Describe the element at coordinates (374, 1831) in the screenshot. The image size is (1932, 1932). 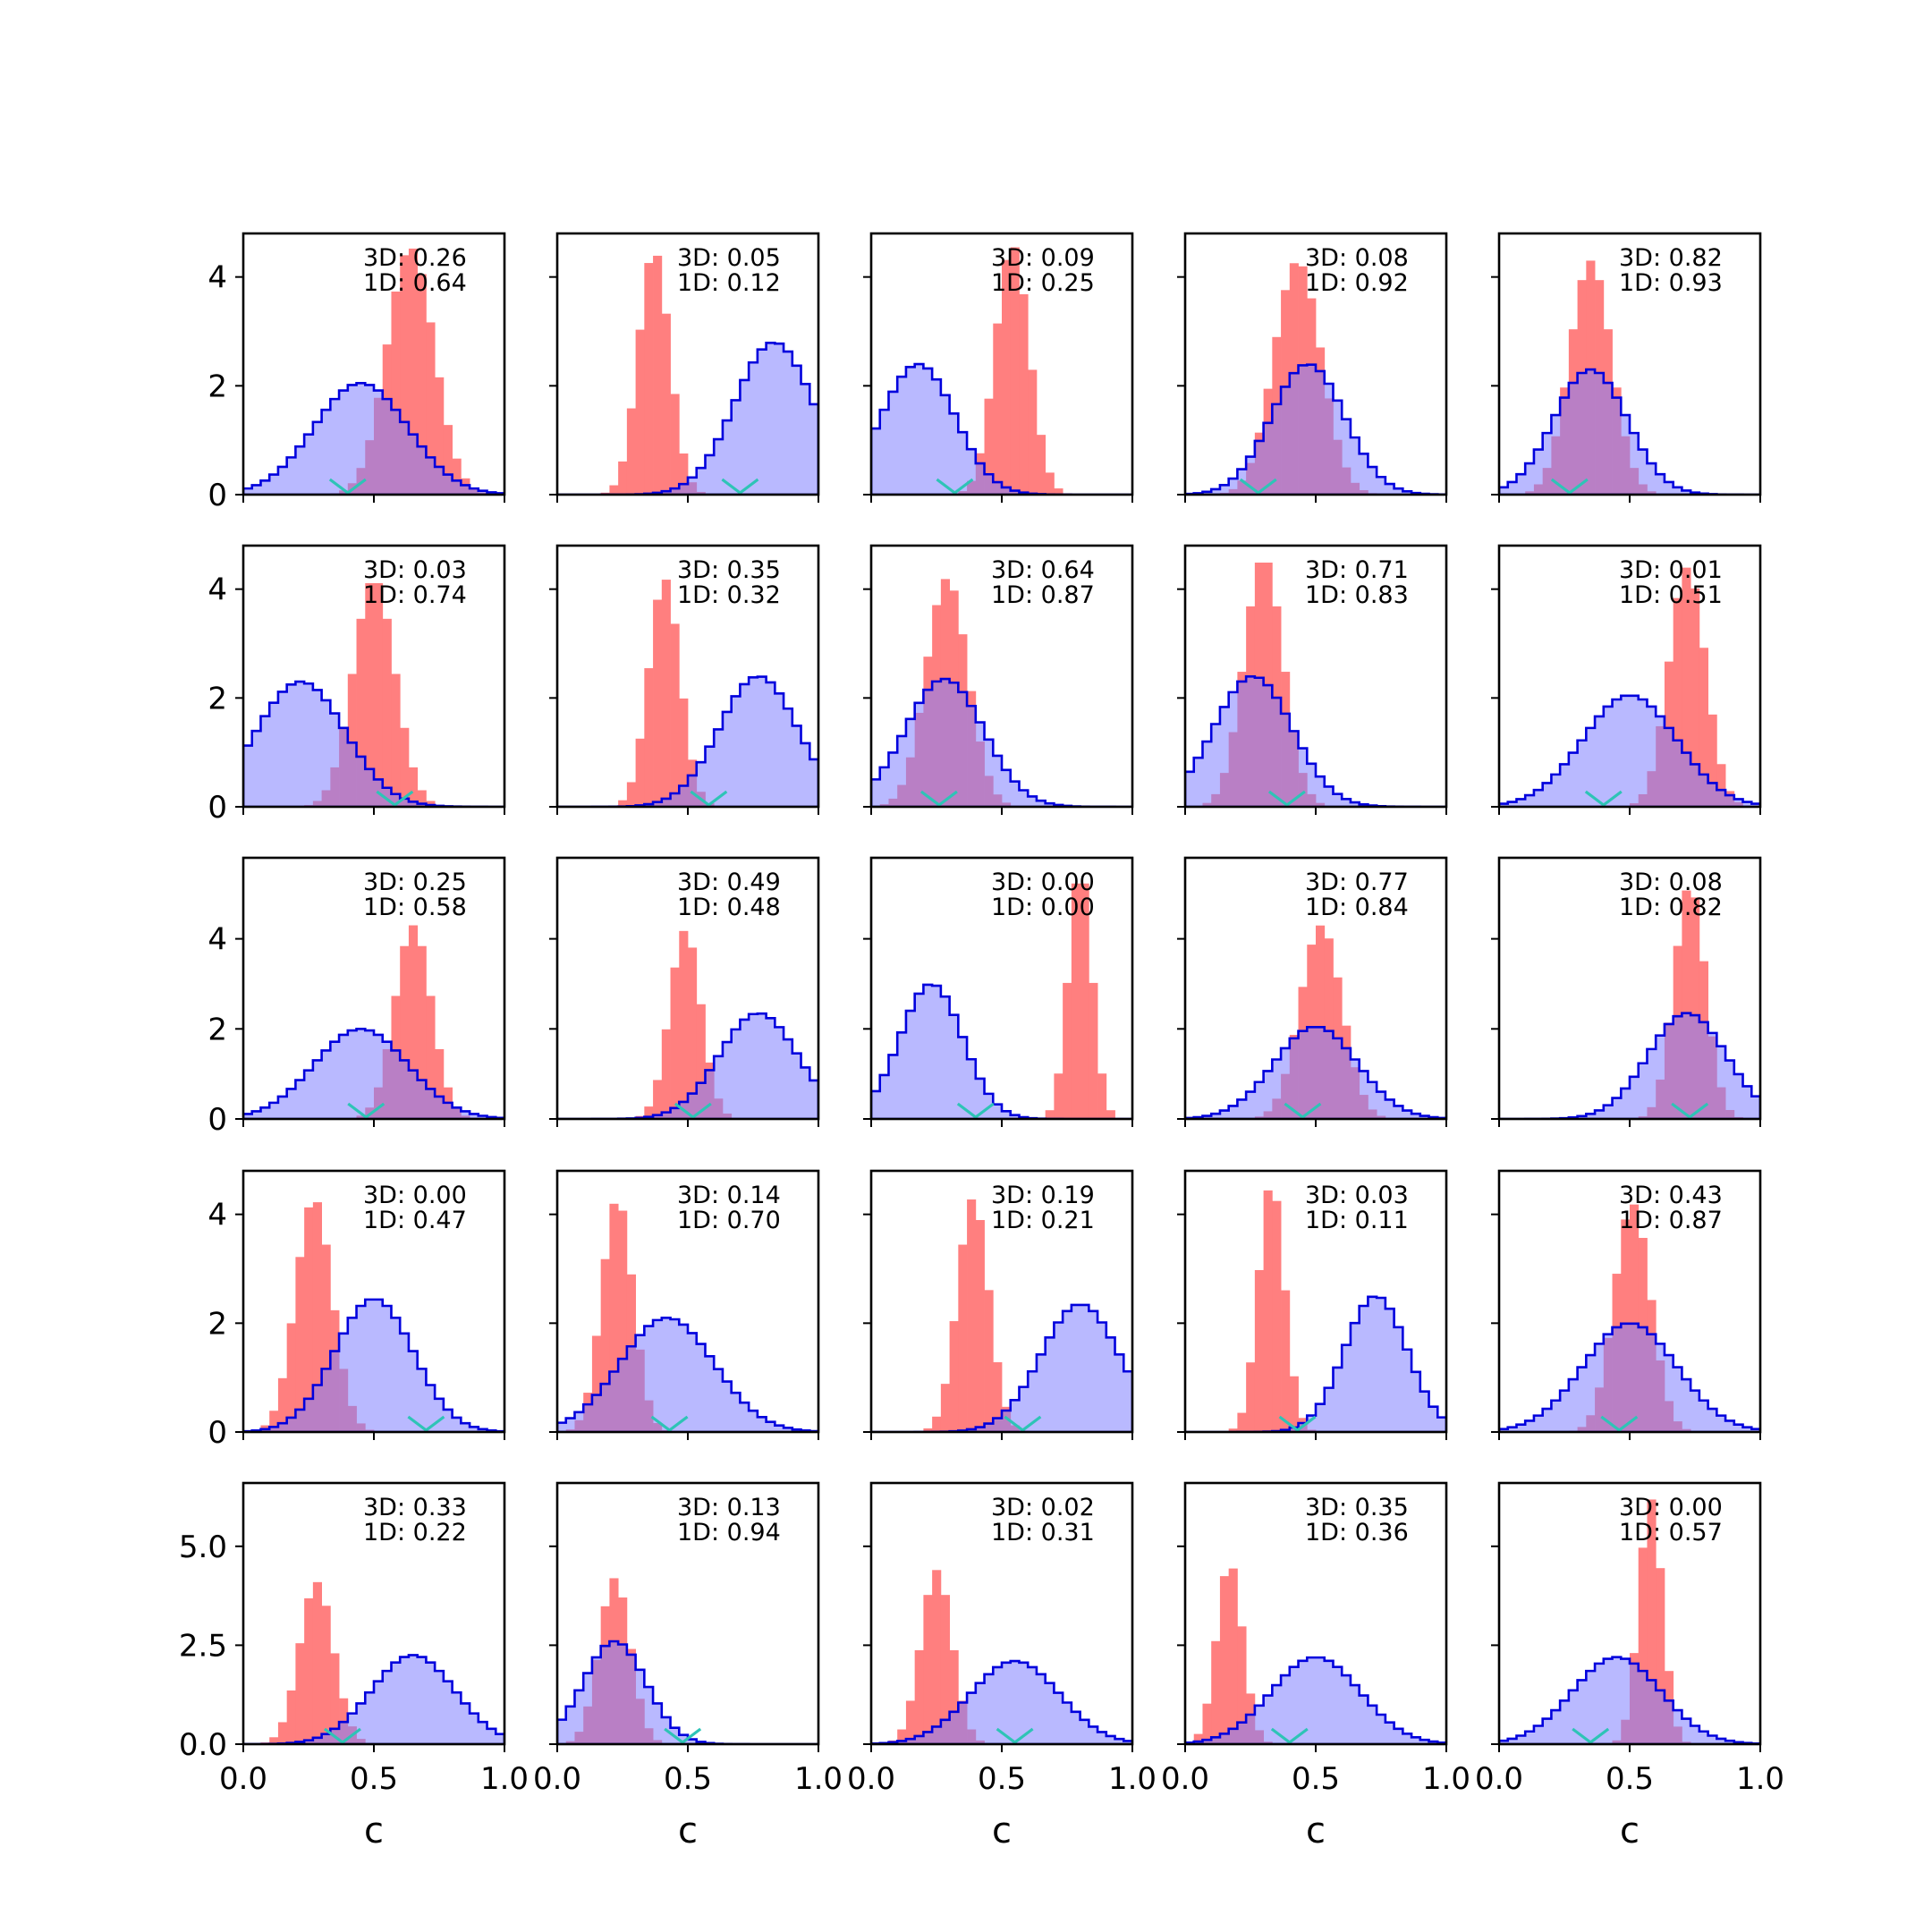
I see `x-axis-label: c` at that location.